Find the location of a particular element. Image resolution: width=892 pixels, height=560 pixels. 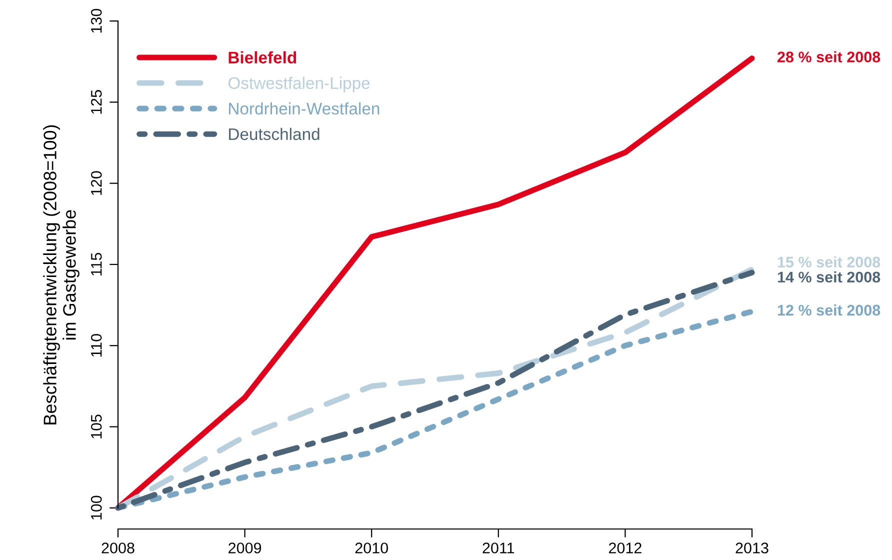

legend-label: Nordrhein-Westfalen is located at coordinates (304, 108).